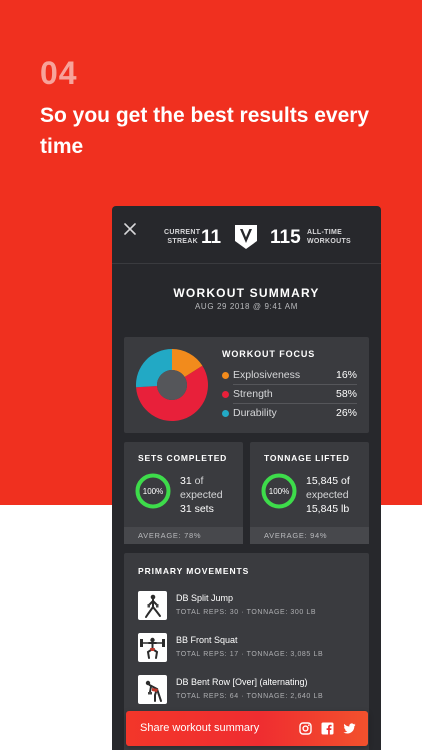 The width and height of the screenshot is (422, 750). I want to click on tonnage-average-footer: AVERAGE: 94%, so click(309, 535).